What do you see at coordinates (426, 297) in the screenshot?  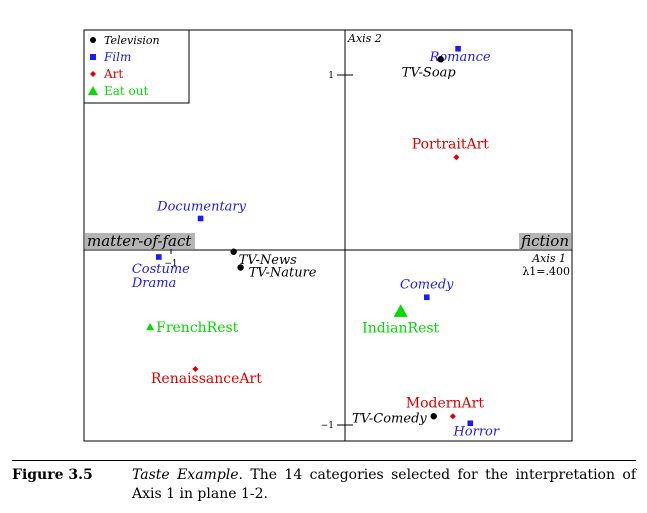 I see `point-comedy` at bounding box center [426, 297].